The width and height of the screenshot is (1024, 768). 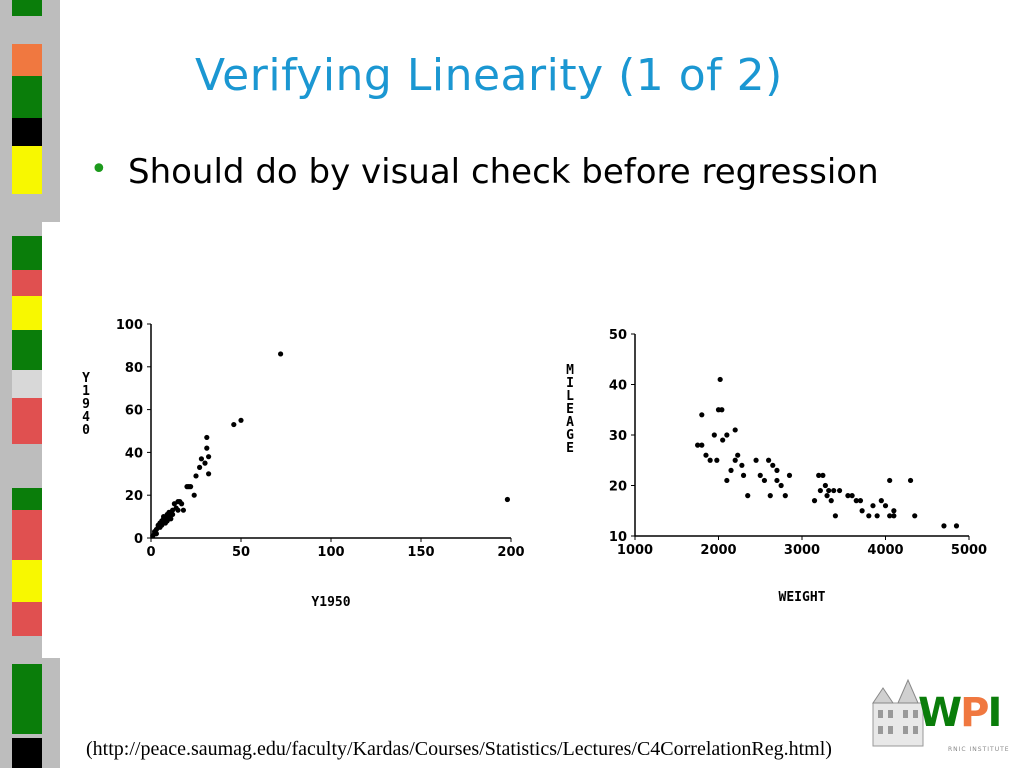 What do you see at coordinates (940, 713) in the screenshot?
I see `logo-letter-w: W` at bounding box center [940, 713].